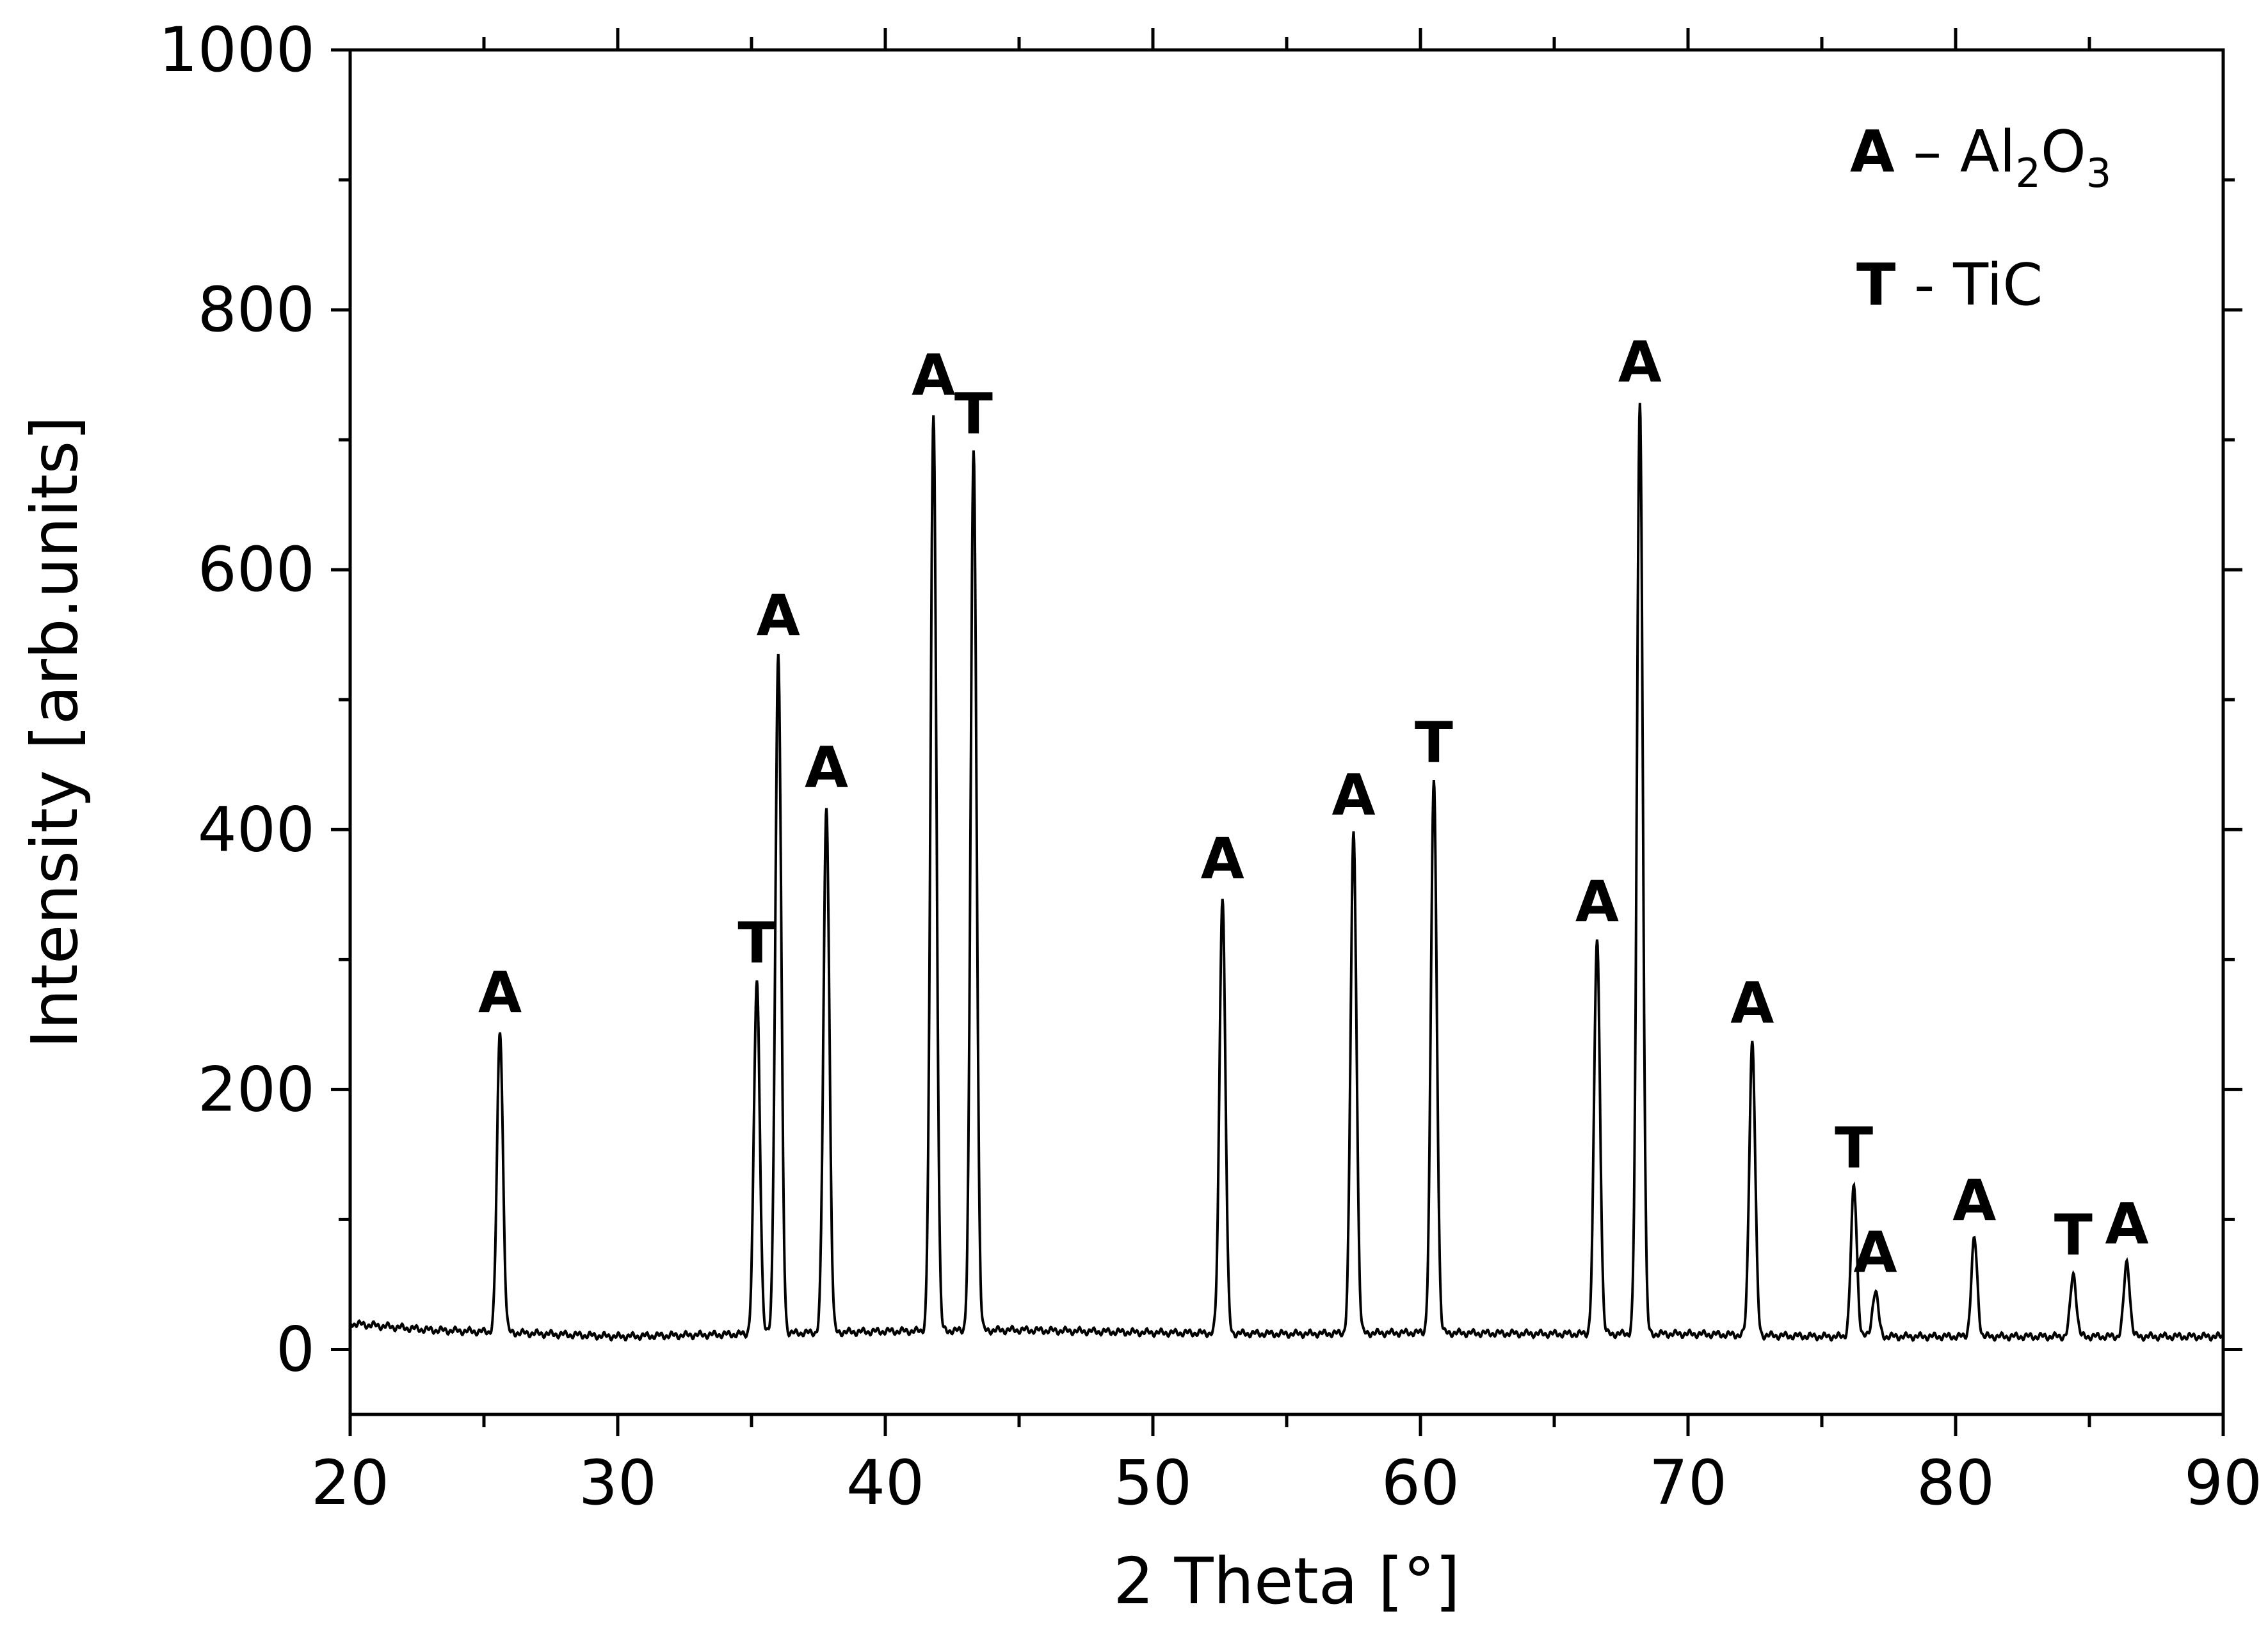 Image resolution: width=2268 pixels, height=1641 pixels. I want to click on legend-sep-t: -, so click(1924, 285).